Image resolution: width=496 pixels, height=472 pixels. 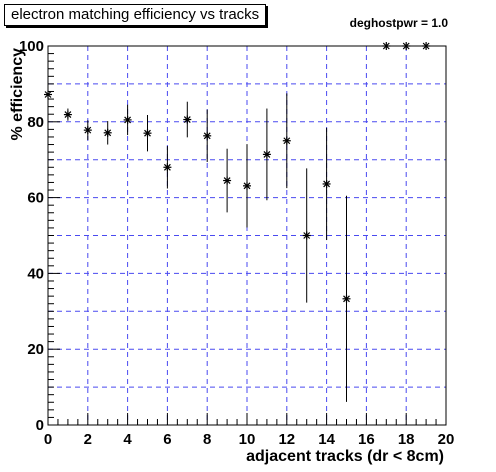 What do you see at coordinates (35, 198) in the screenshot?
I see `y-tick-label: 60` at bounding box center [35, 198].